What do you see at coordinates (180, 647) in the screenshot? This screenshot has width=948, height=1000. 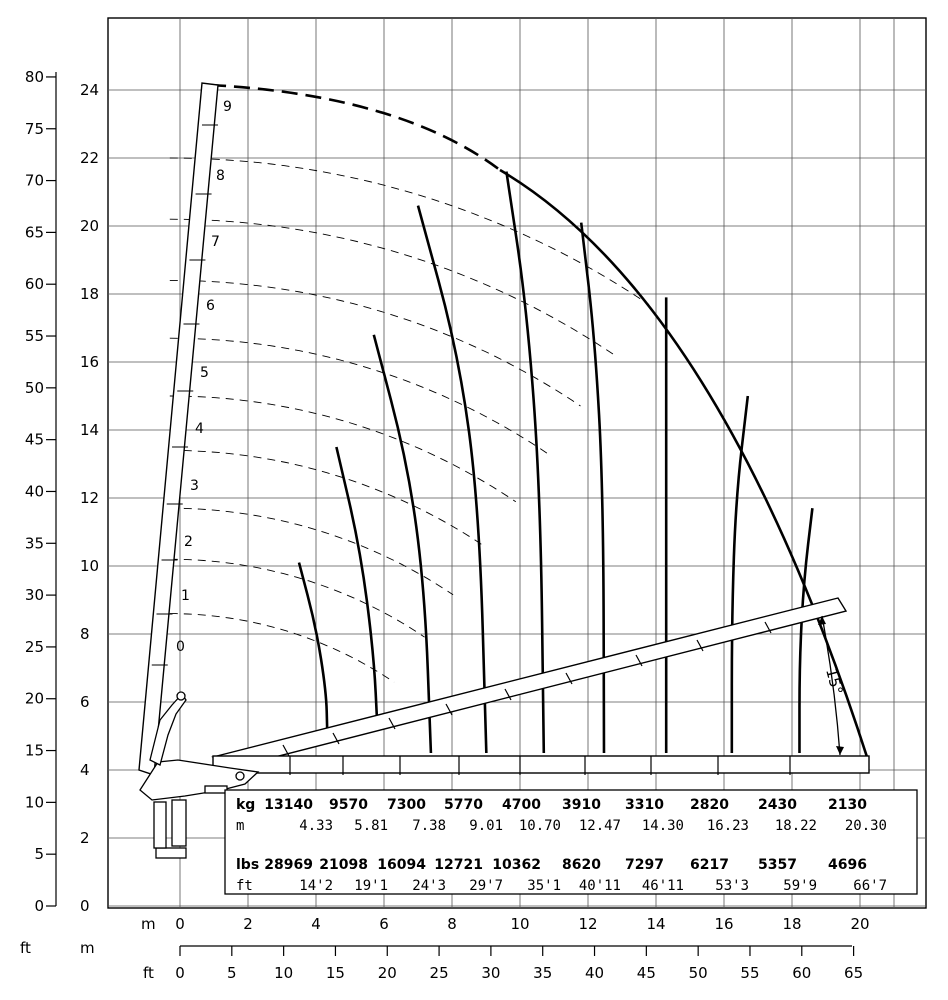 I see `boom-segment-label: 0` at bounding box center [180, 647].